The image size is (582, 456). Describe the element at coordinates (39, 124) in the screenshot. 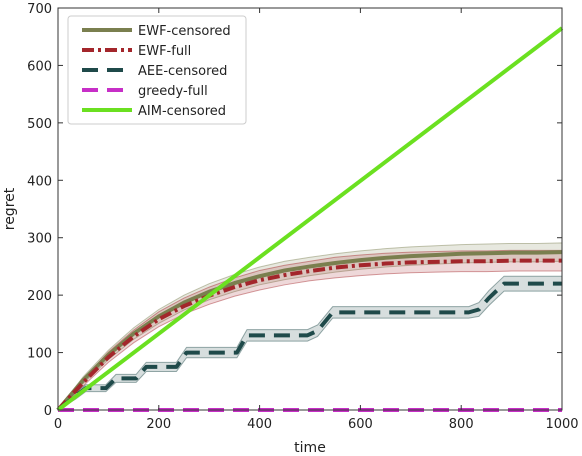

I see `y-tick-label: 500` at that location.